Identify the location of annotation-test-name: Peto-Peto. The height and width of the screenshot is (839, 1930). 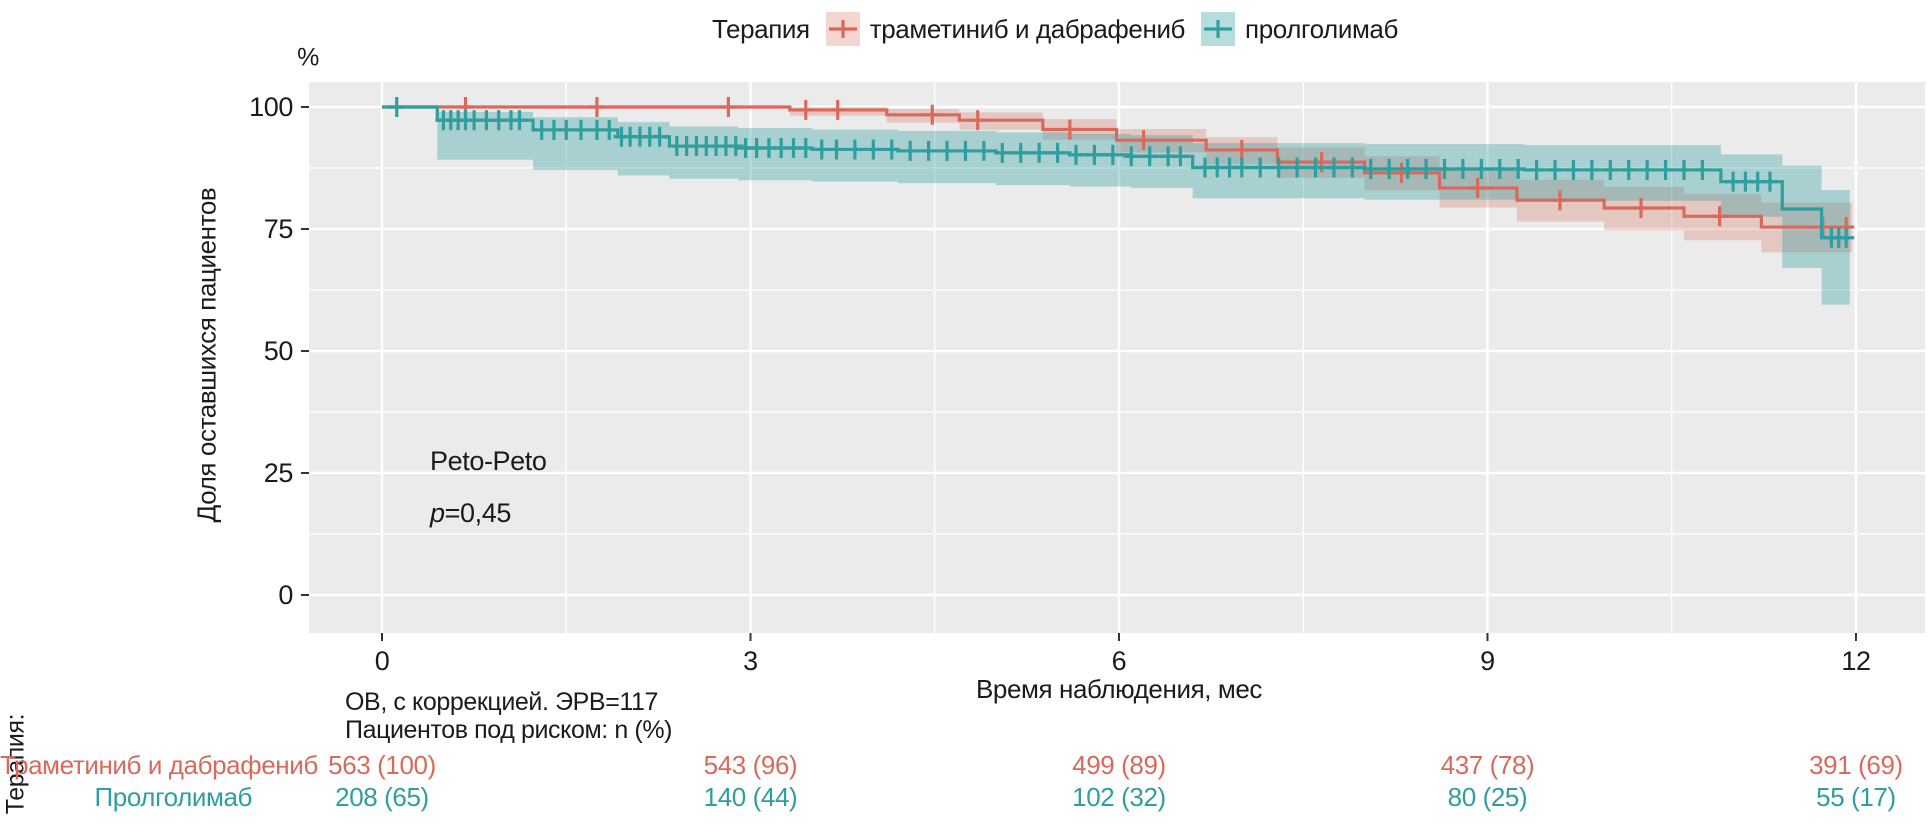
(488, 461).